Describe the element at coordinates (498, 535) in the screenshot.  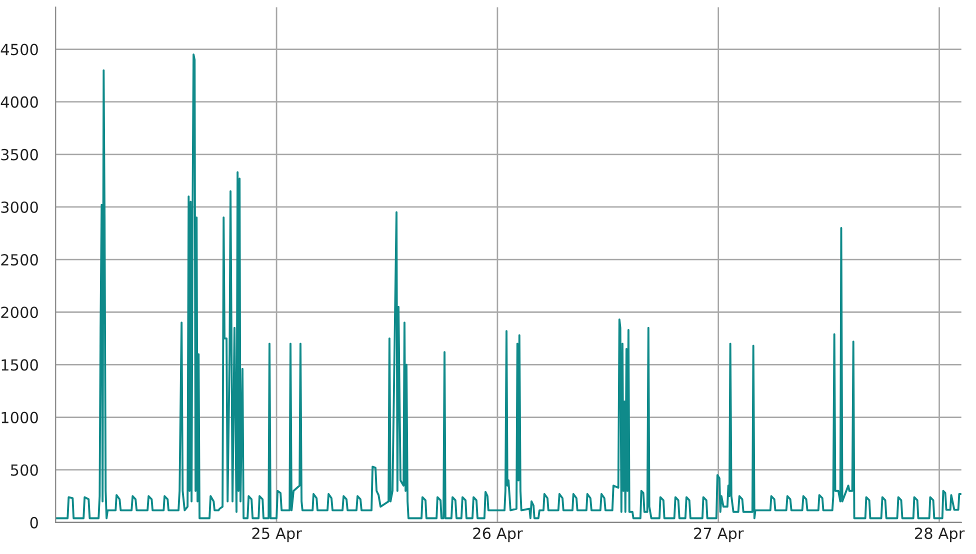
I see `x-tick-label: 26 Apr` at that location.